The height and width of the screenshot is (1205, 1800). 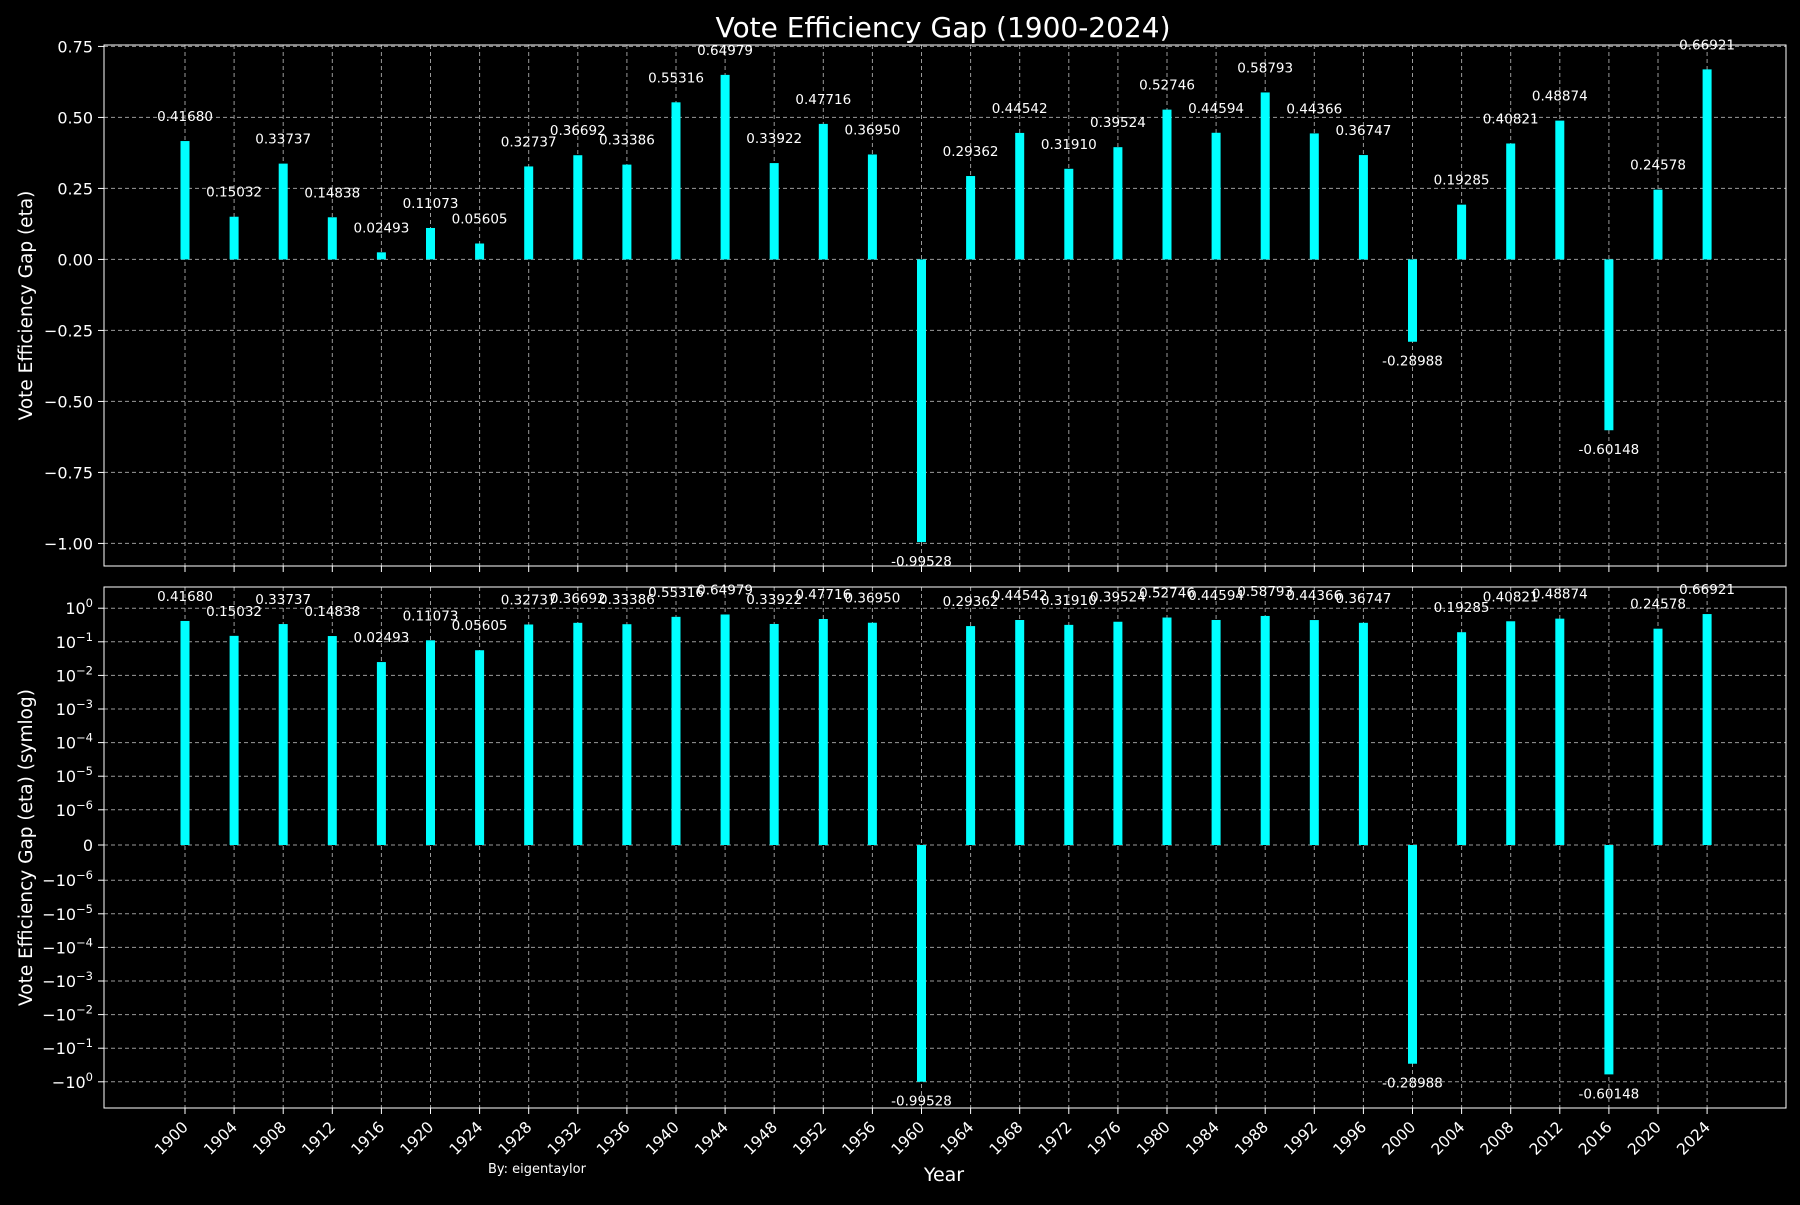 I want to click on bar-1936, so click(x=627, y=212).